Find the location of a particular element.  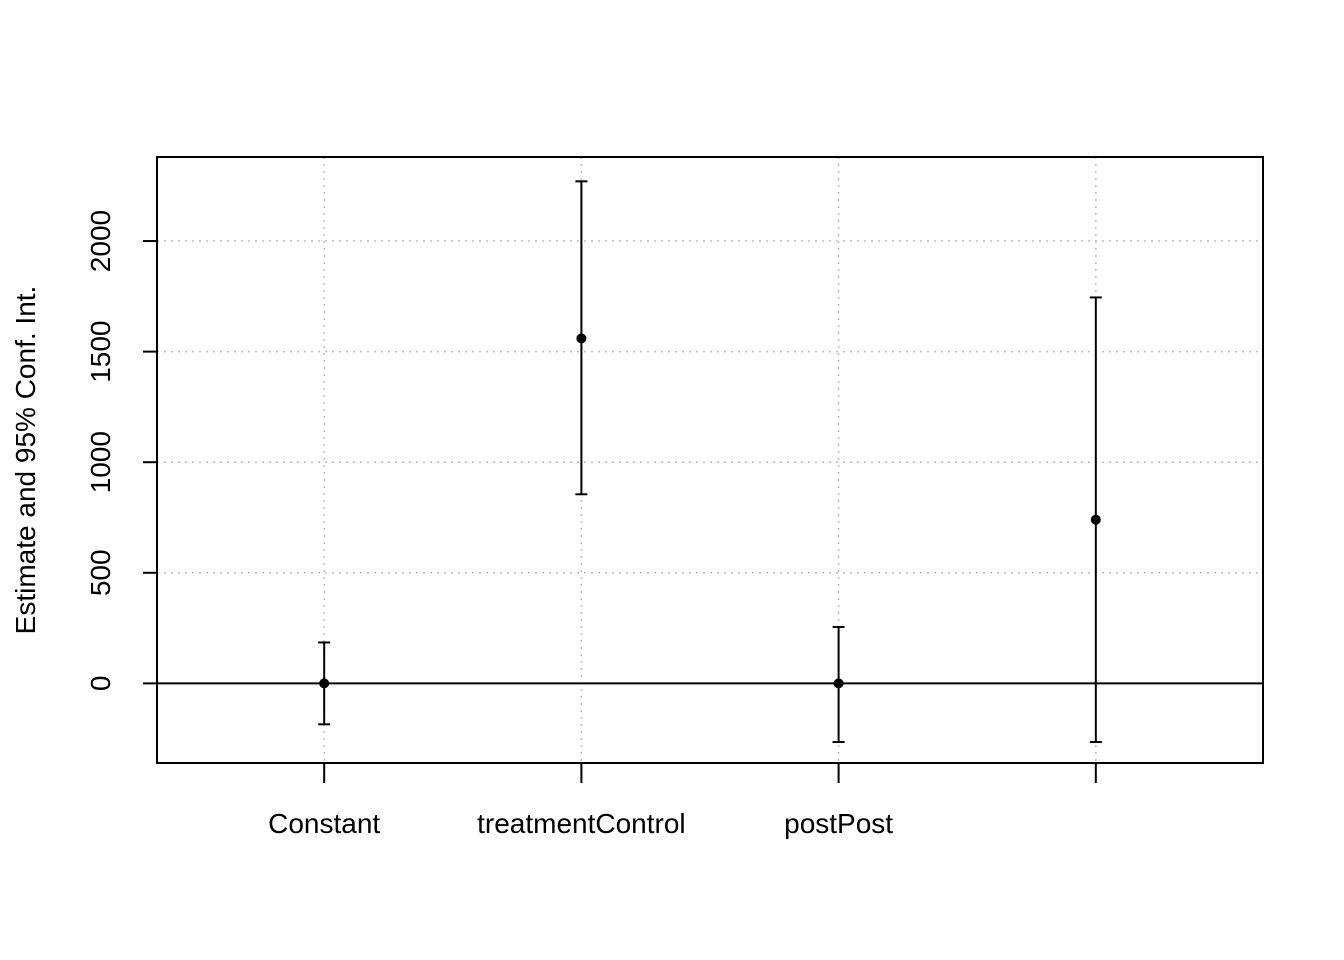

y-axis: 0 500 1000 1500 2000 is located at coordinates (121, 450).